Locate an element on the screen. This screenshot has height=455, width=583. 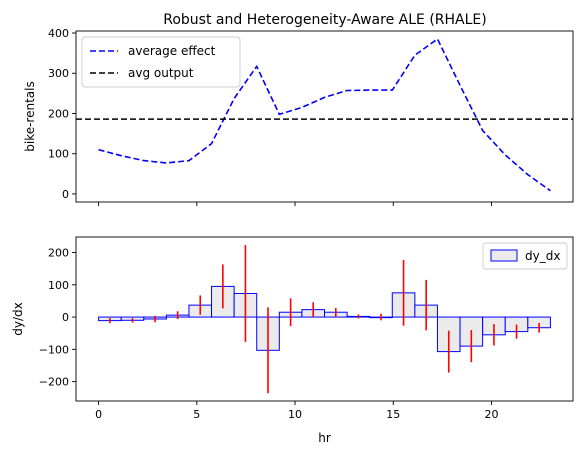
top-legend-label: average effect is located at coordinates (172, 51).